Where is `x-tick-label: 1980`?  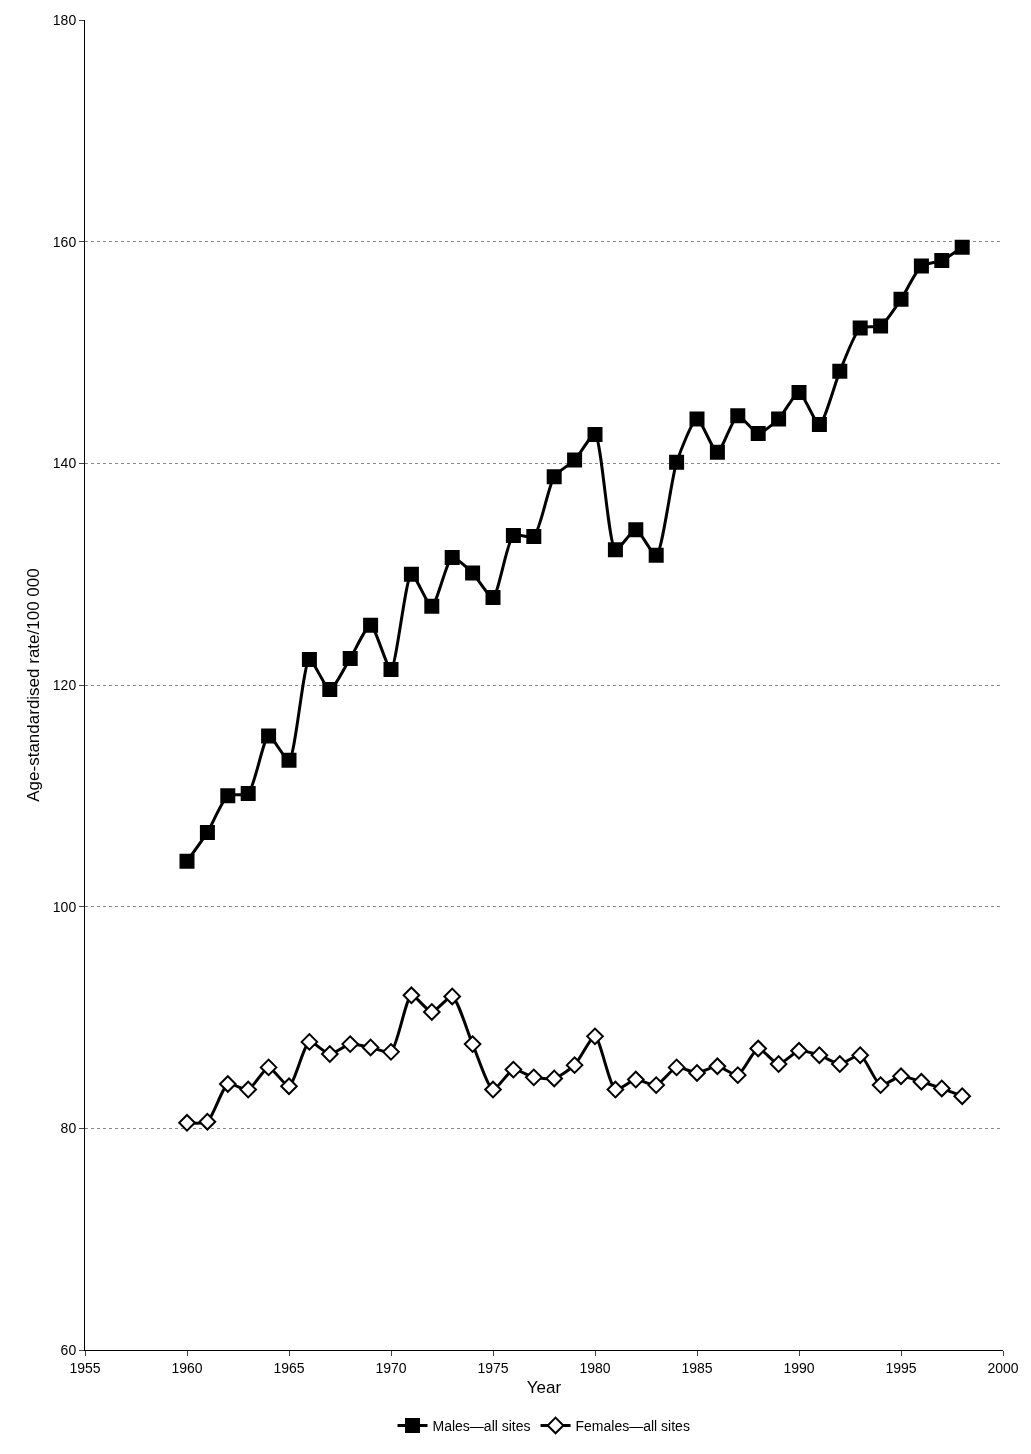 x-tick-label: 1980 is located at coordinates (595, 1367).